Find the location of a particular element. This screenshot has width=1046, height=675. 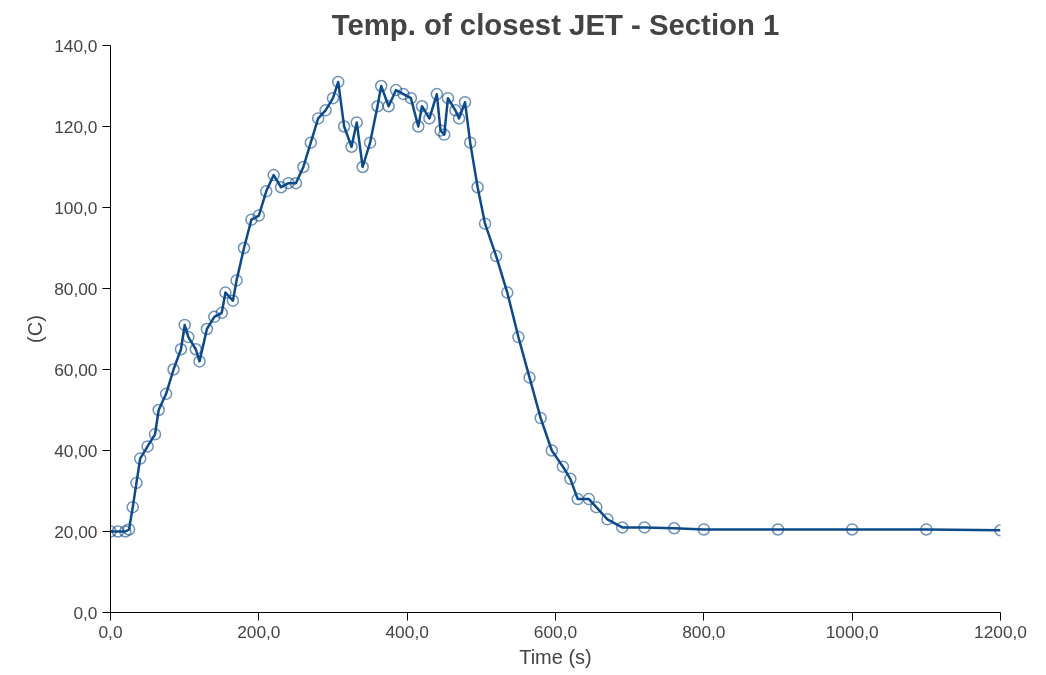

x-tick-label: 600,0 is located at coordinates (555, 631).